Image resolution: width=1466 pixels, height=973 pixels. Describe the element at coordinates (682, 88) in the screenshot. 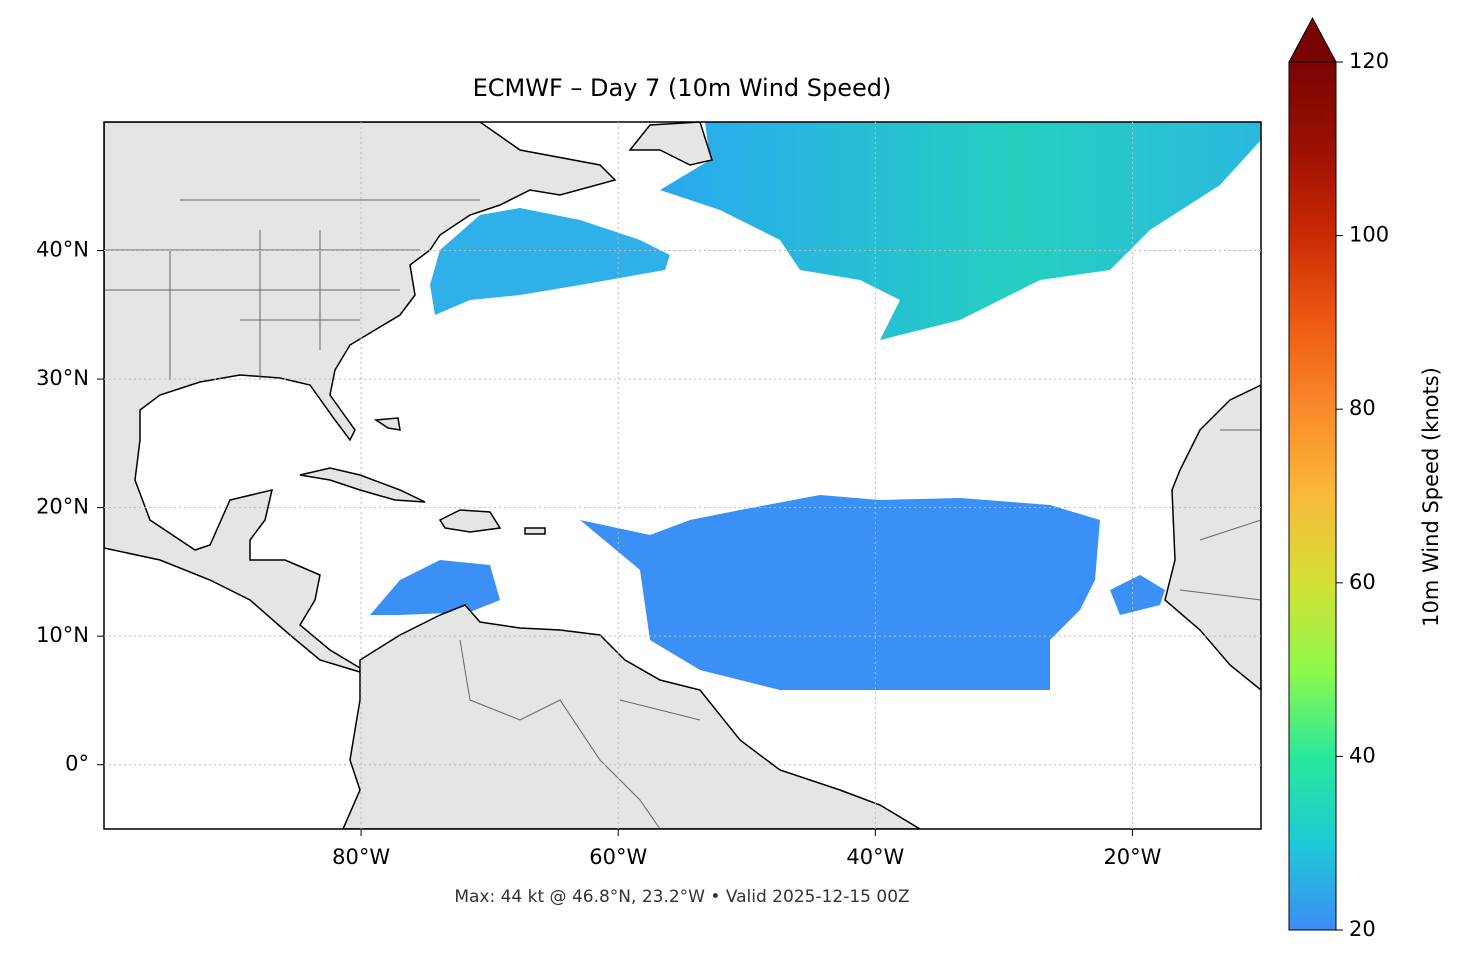

I see `chart-title: ECMWF – Day 7 (10m Wind Speed)` at that location.